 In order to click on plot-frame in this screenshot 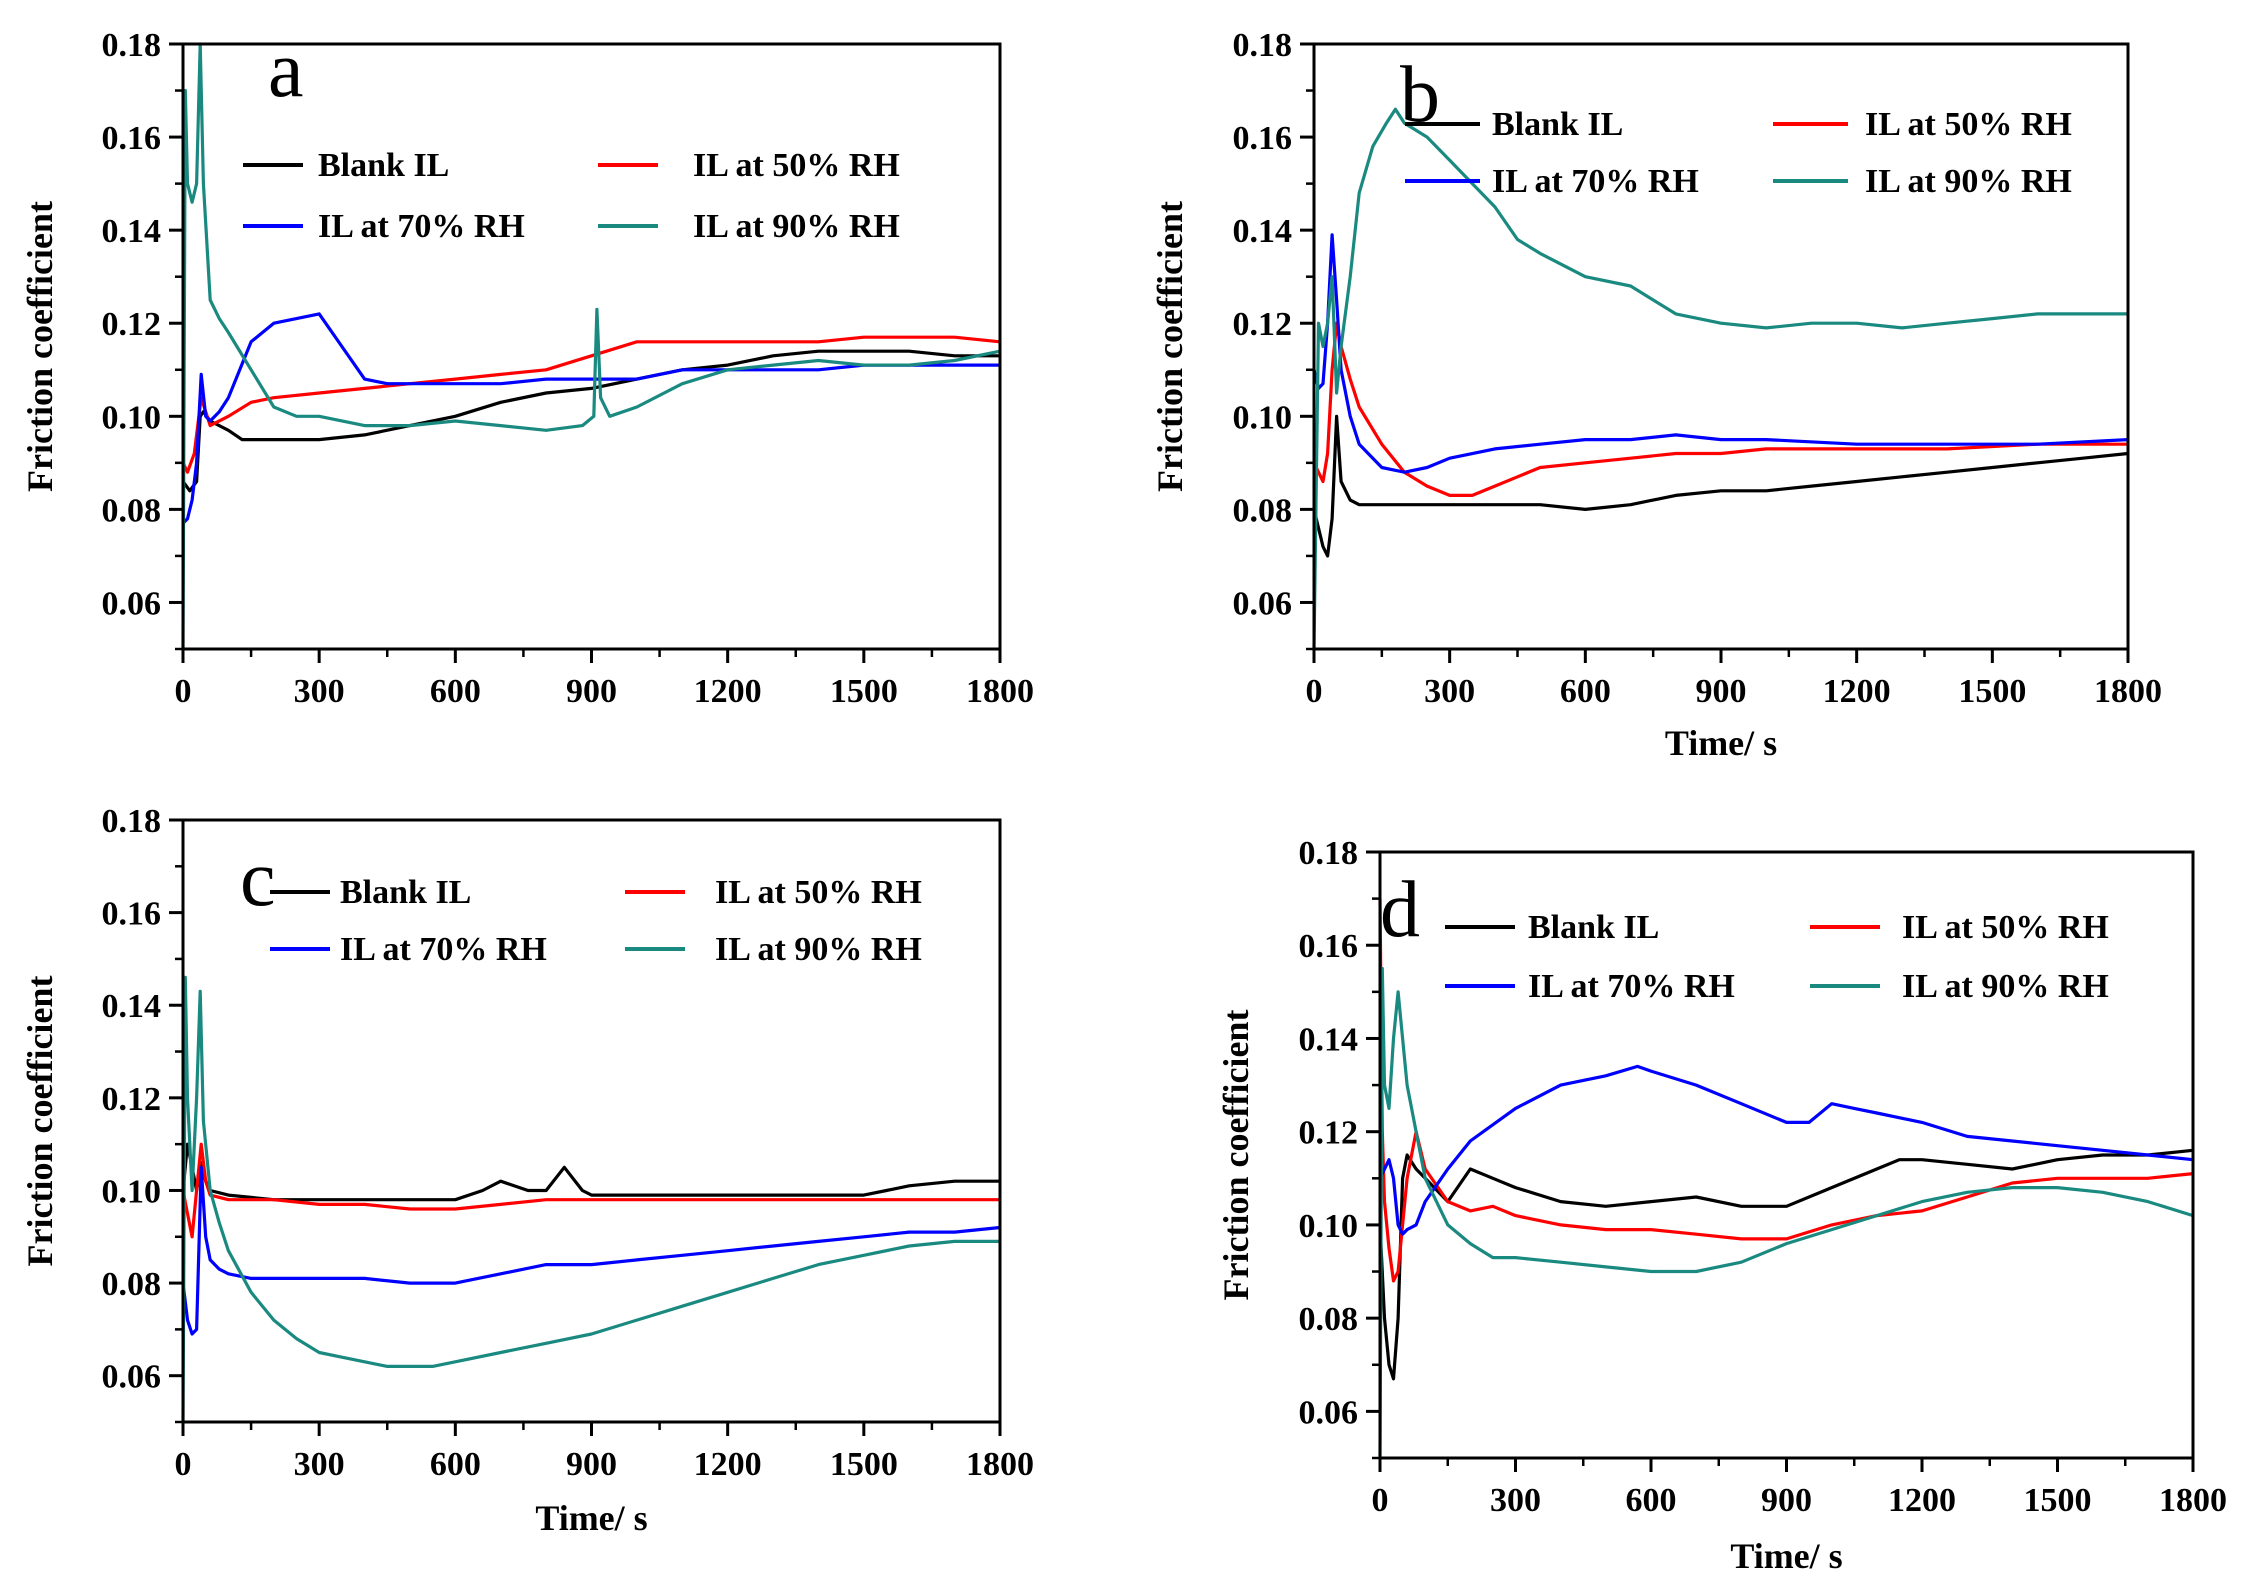, I will do `click(591, 346)`.